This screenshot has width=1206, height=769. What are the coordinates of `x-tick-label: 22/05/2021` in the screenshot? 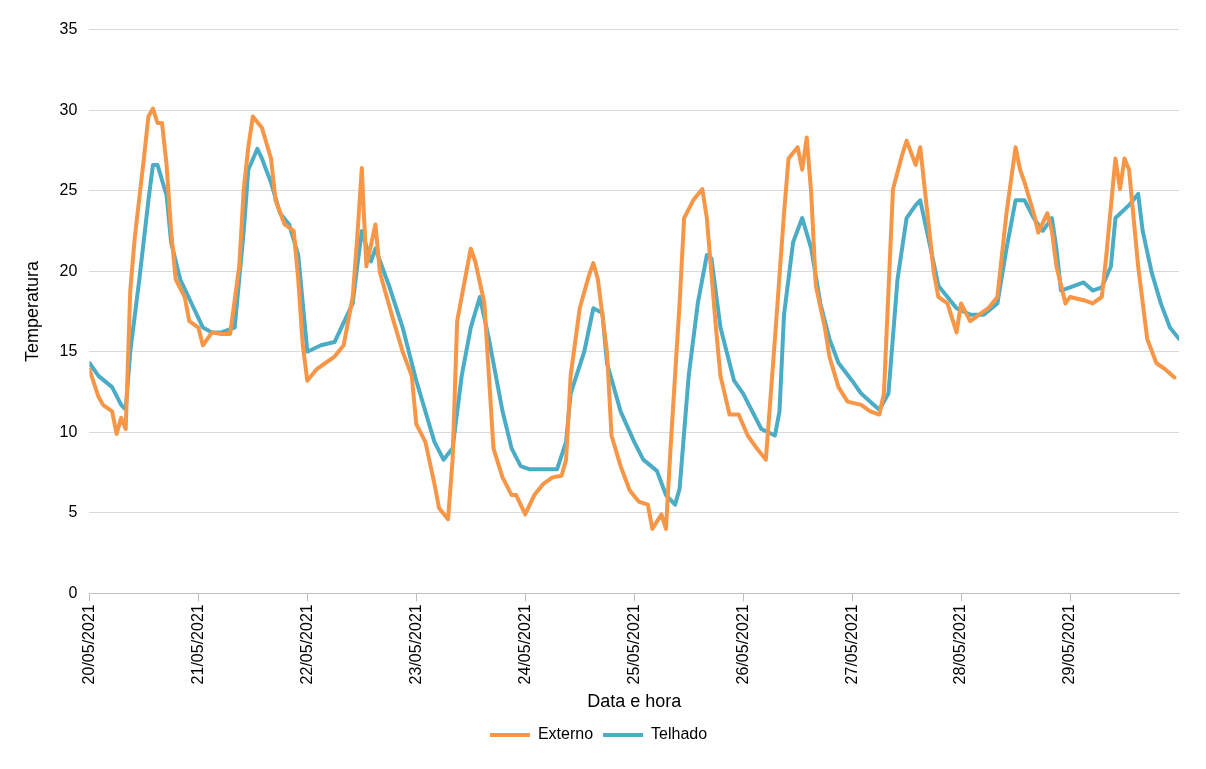 It's located at (306, 644).